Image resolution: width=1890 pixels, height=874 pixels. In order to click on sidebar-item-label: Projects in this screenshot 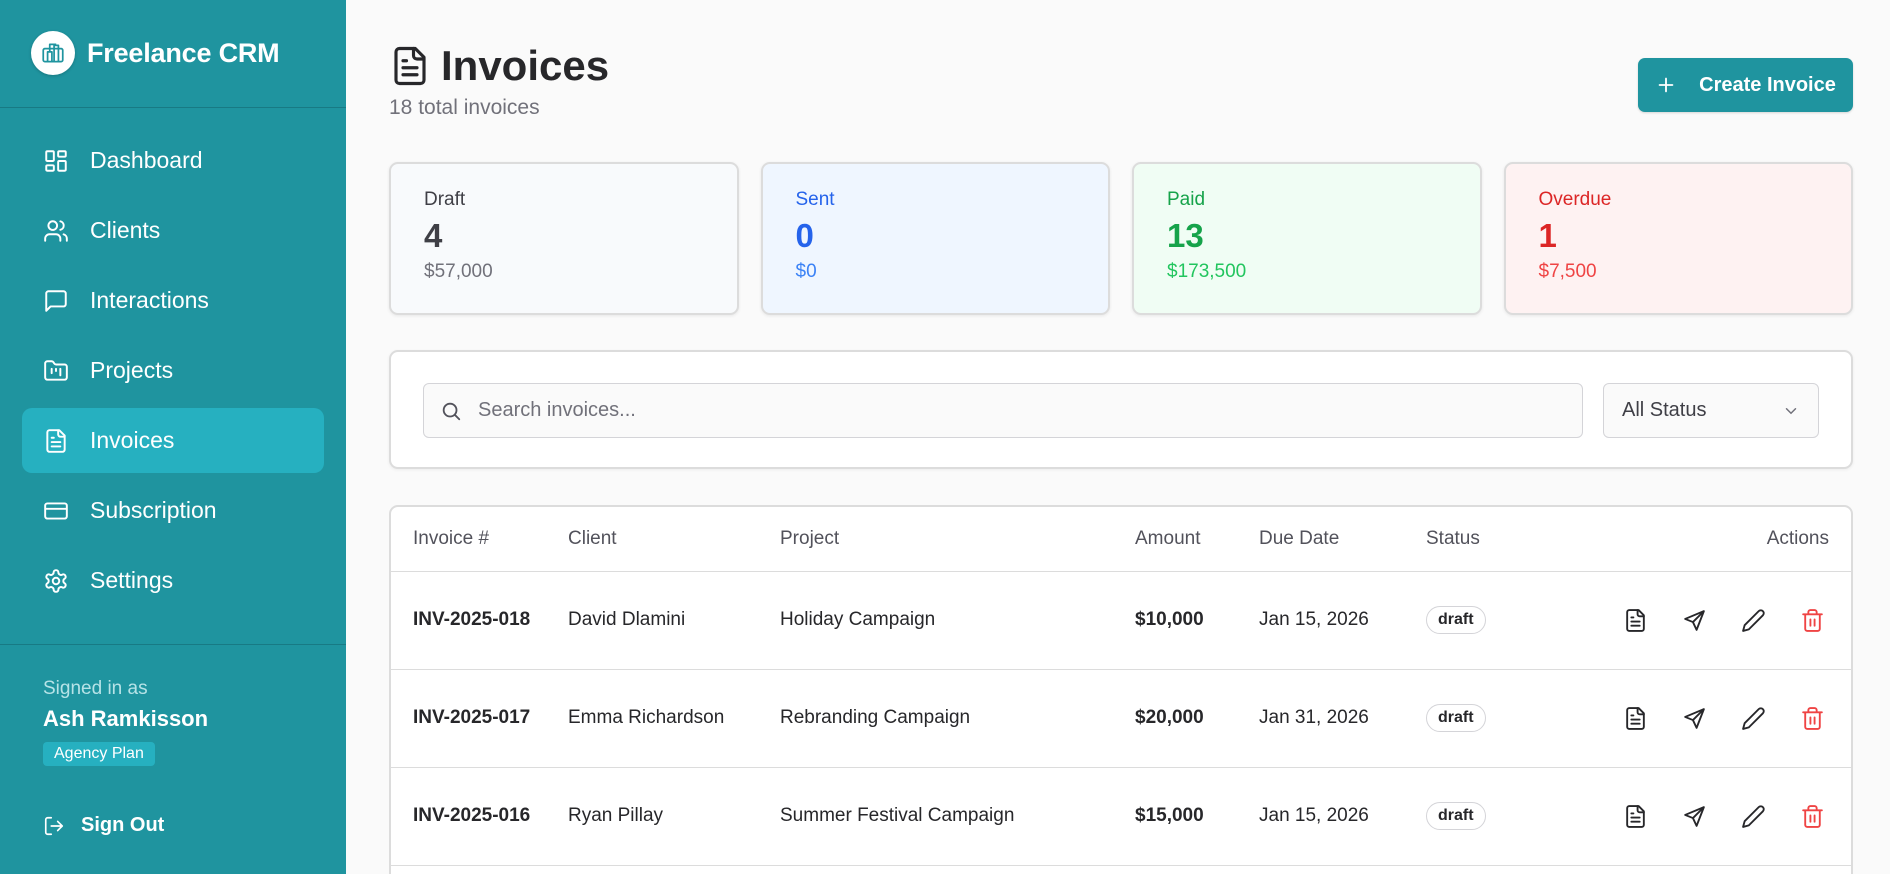, I will do `click(132, 370)`.